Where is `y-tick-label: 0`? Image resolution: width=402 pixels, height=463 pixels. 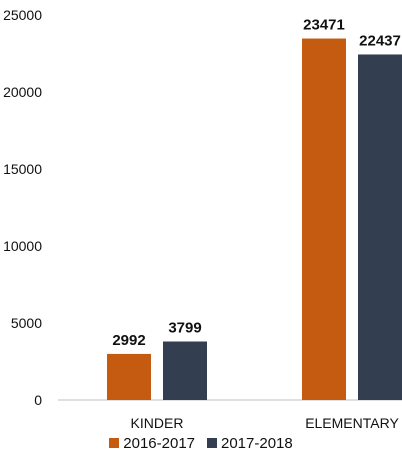 y-tick-label: 0 is located at coordinates (38, 400).